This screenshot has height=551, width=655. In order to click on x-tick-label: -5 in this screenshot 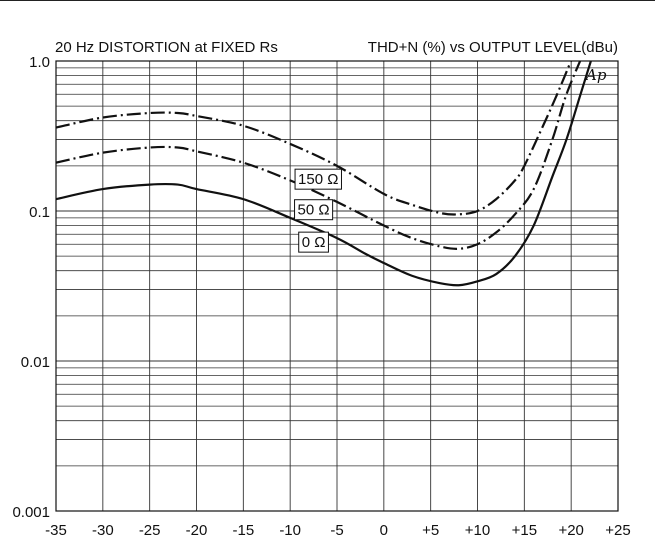, I will do `click(336, 530)`.